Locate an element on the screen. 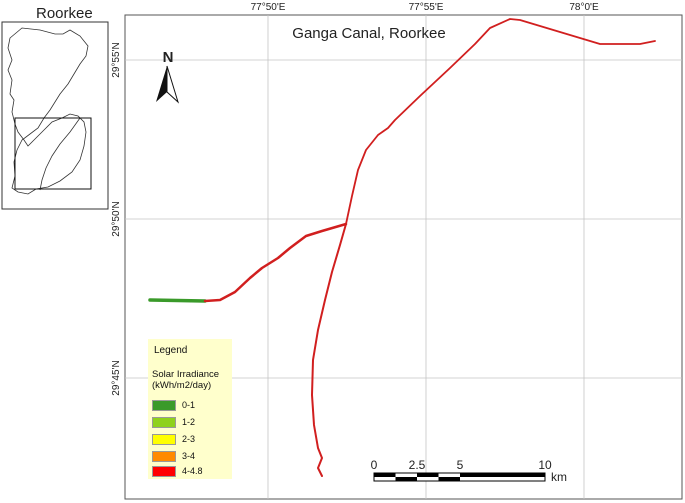 This screenshot has width=685, height=503. inset-frame is located at coordinates (55, 115).